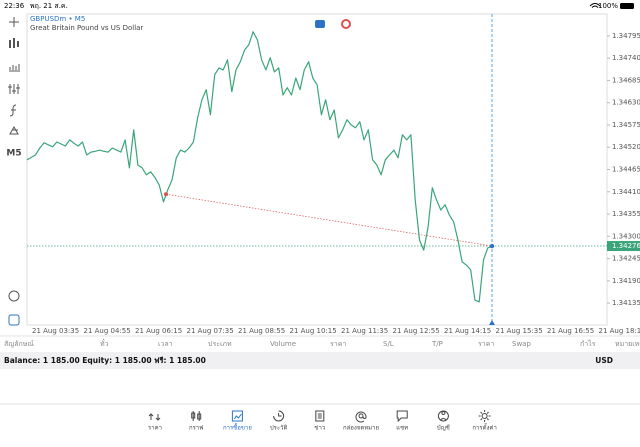  I want to click on battery-icon, so click(627, 6).